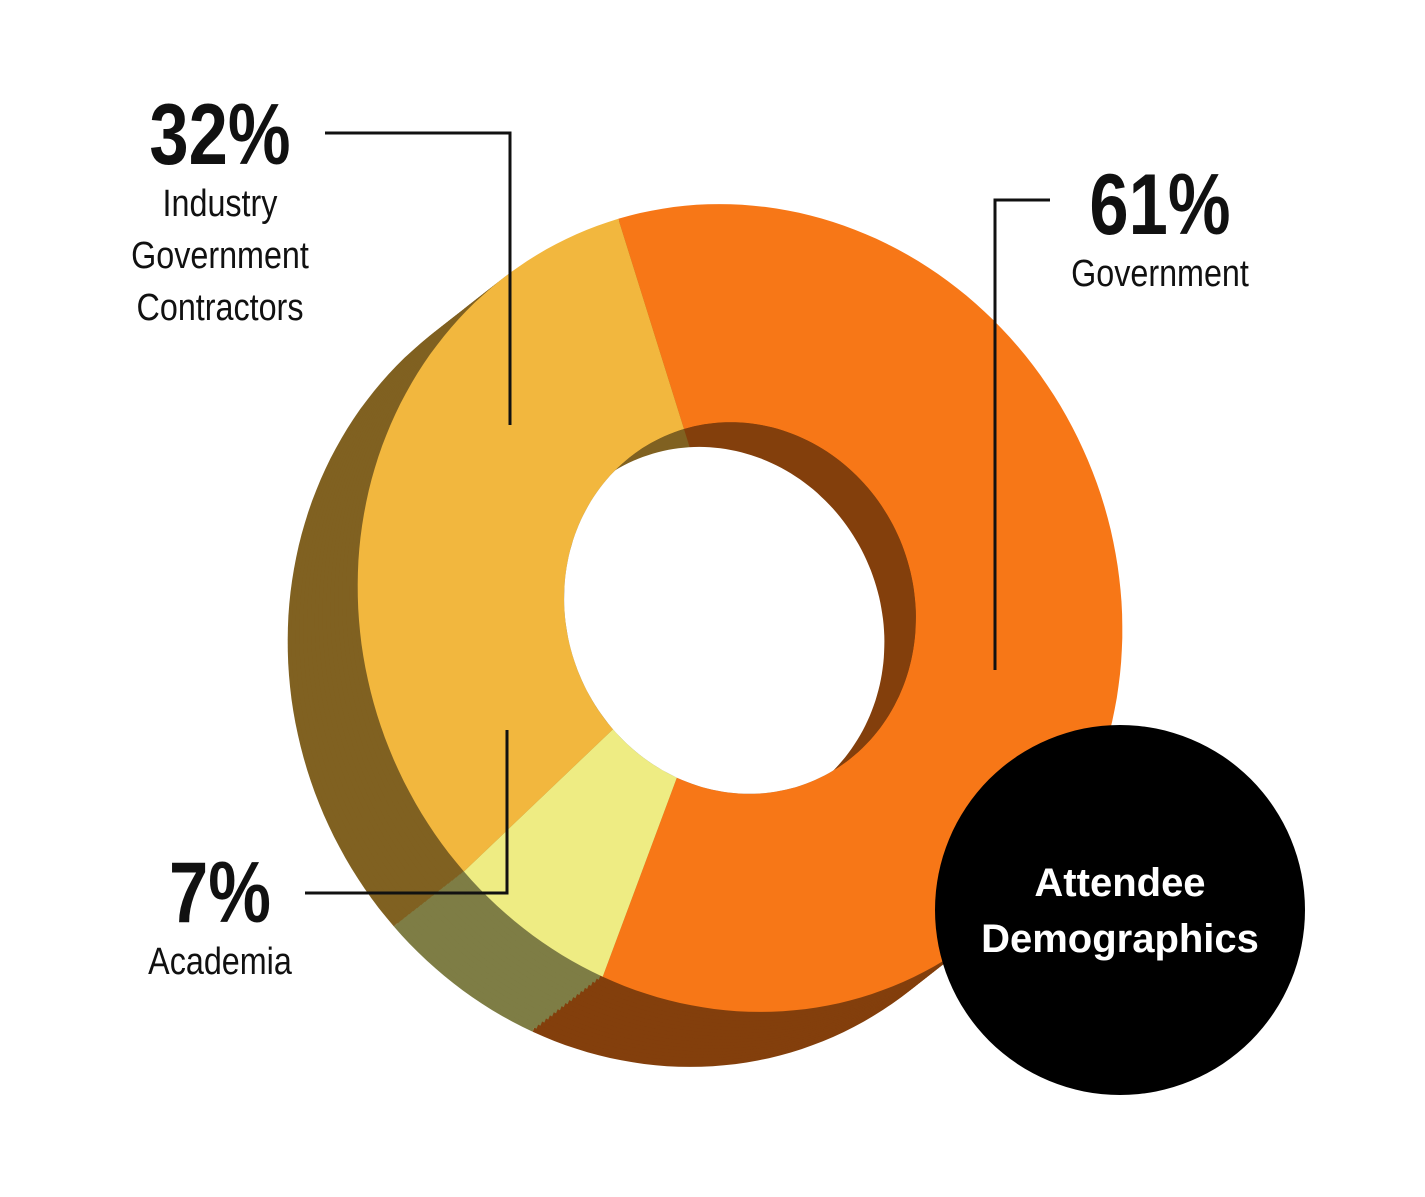 The image size is (1425, 1197). I want to click on hole, so click(740, 608).